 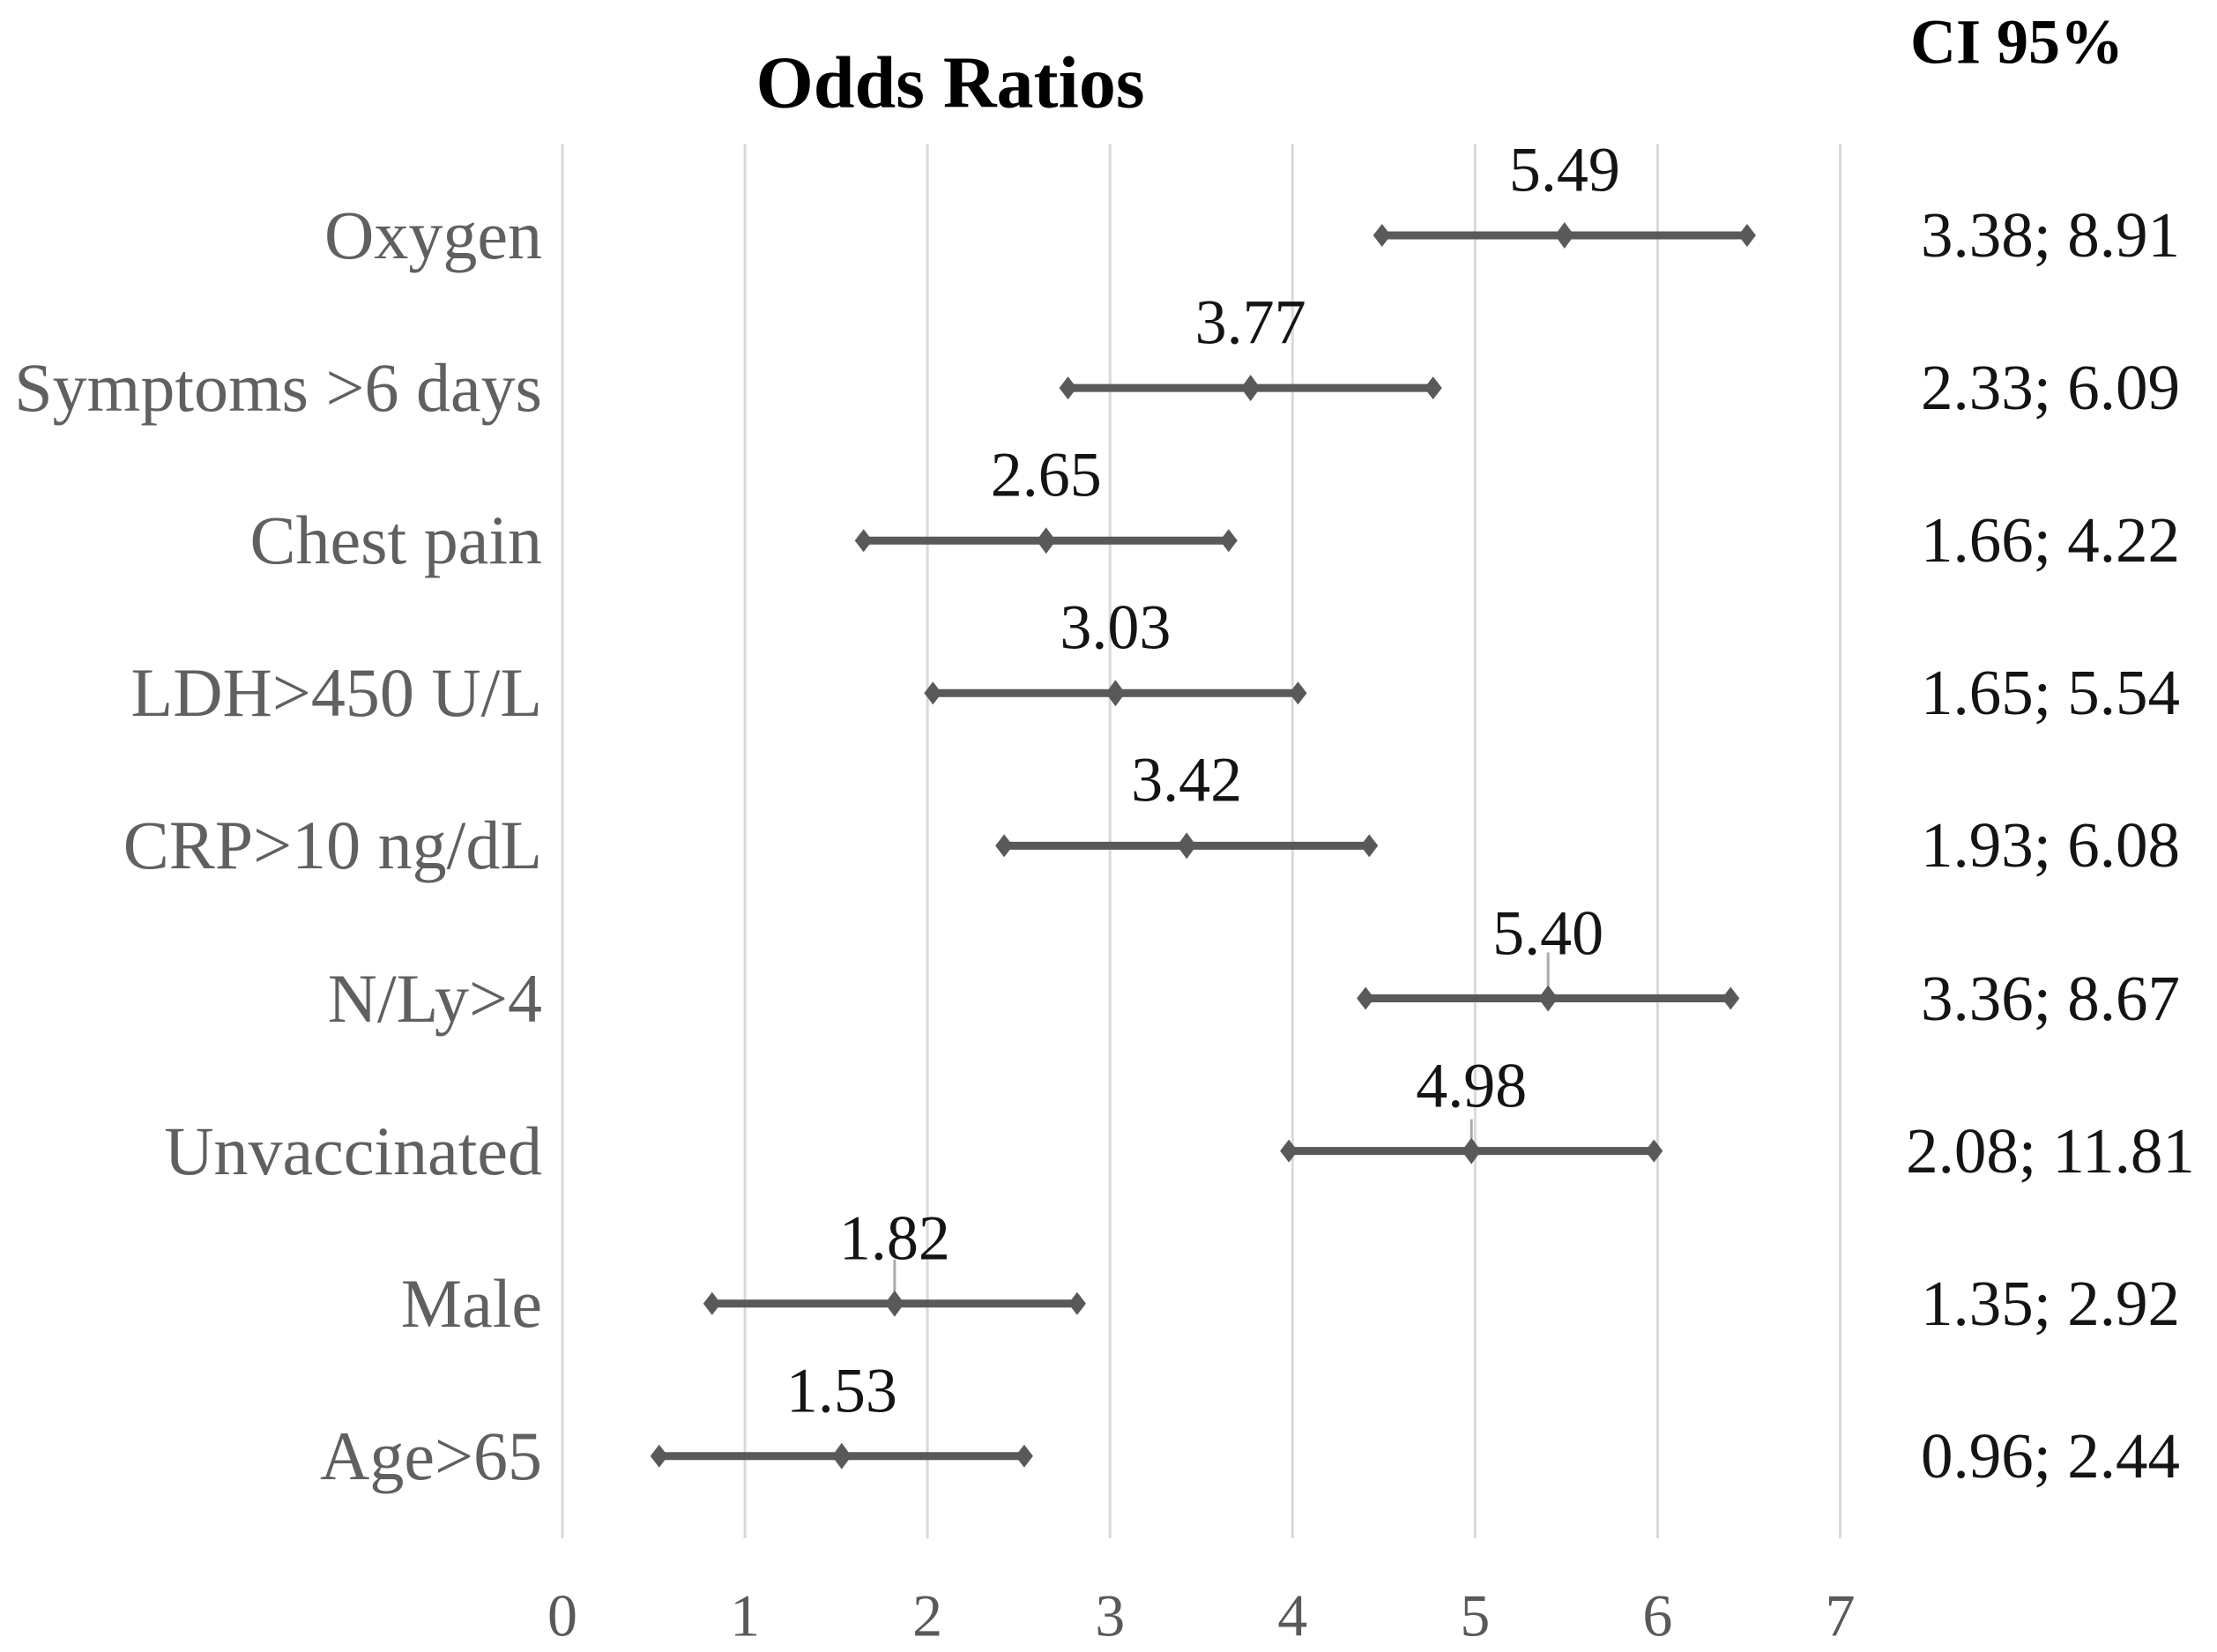 I want to click on x-axis-tick-label: 6, so click(x=1657, y=1615).